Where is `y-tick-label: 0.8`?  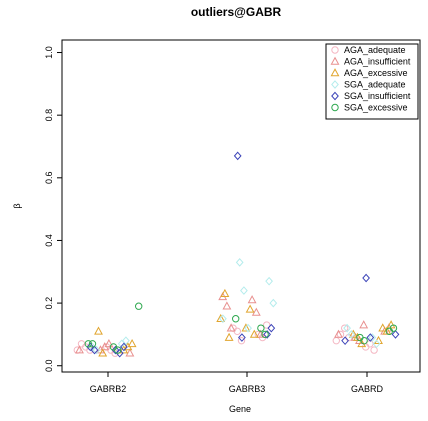
y-tick-label: 0.8 is located at coordinates (49, 115).